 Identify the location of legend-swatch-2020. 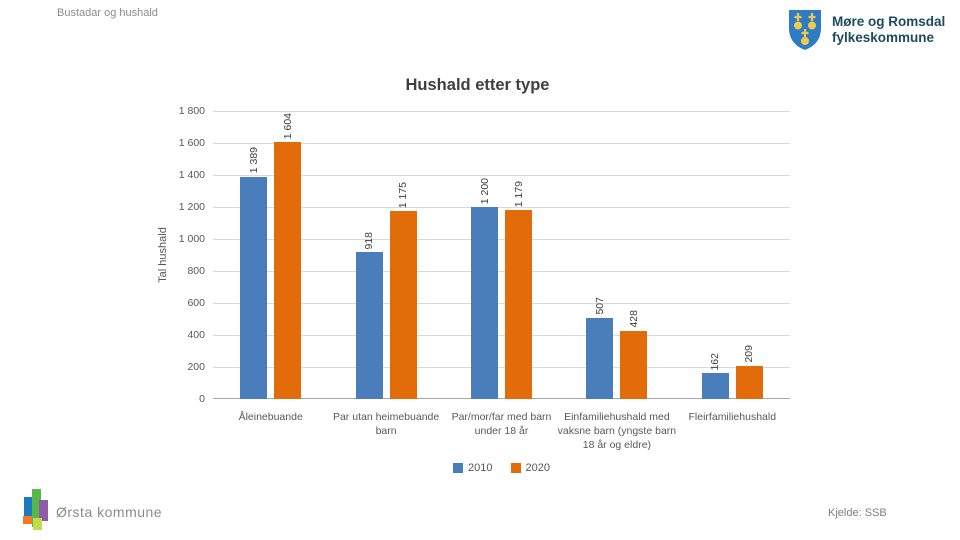
(515, 468).